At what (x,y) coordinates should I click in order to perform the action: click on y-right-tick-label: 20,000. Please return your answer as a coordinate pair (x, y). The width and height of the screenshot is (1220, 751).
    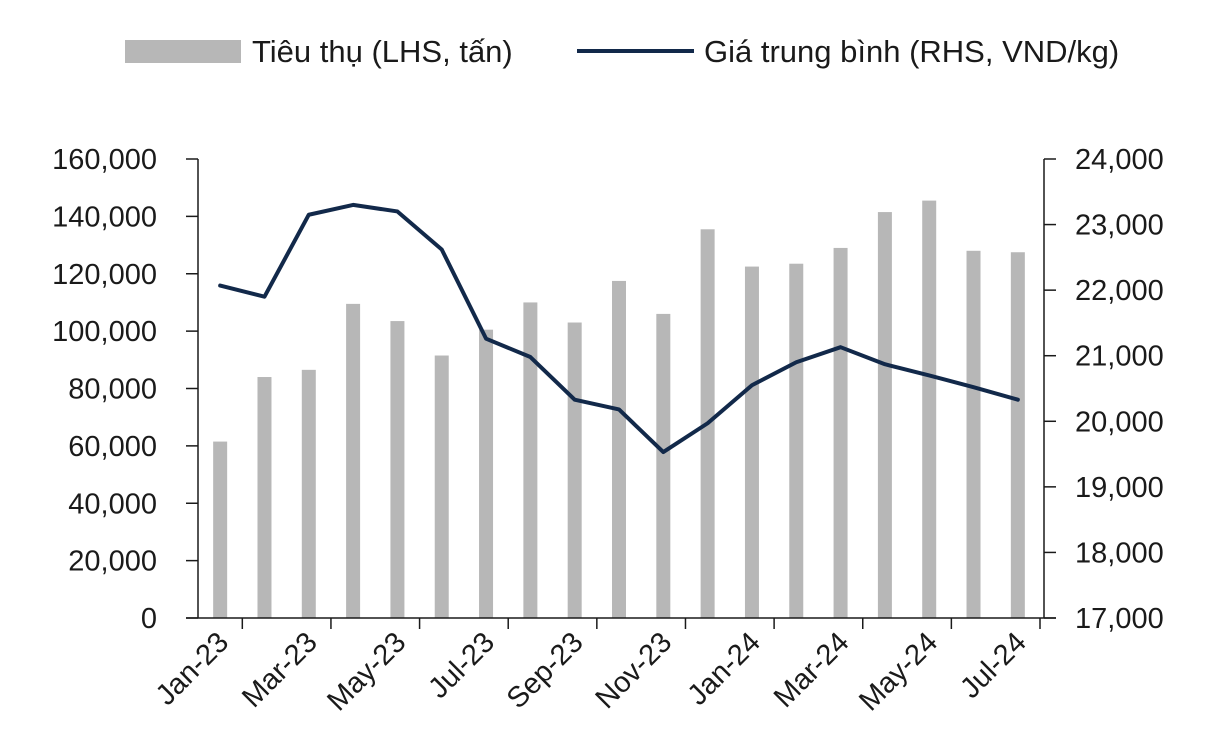
    Looking at the image, I should click on (1119, 422).